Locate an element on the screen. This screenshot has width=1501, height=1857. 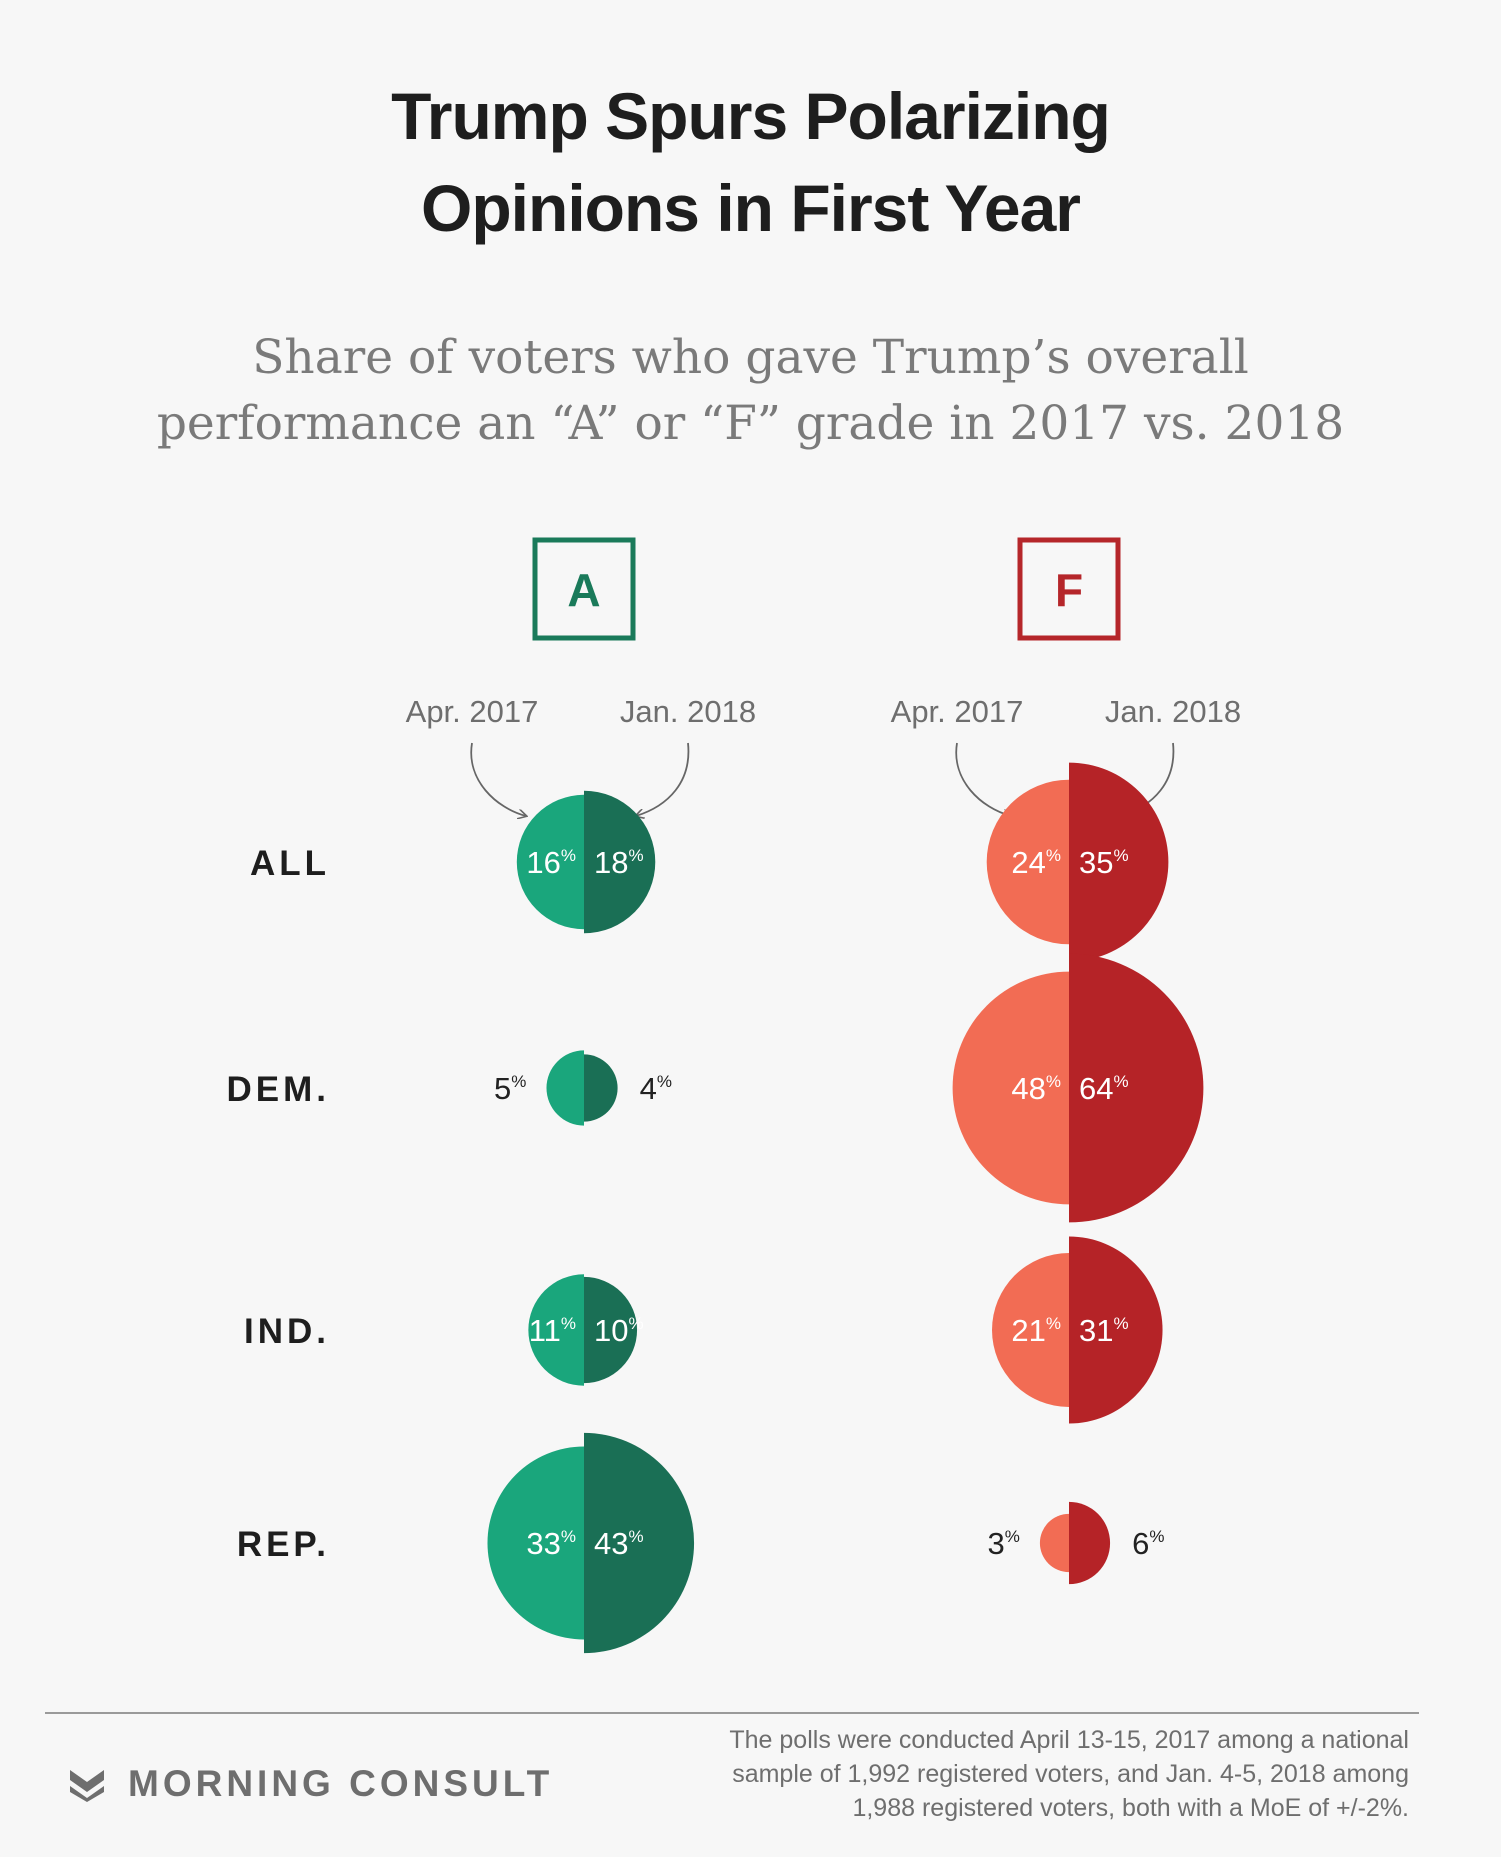
grade-a-period-label-apr-2017: Apr. 2017 is located at coordinates (472, 711).